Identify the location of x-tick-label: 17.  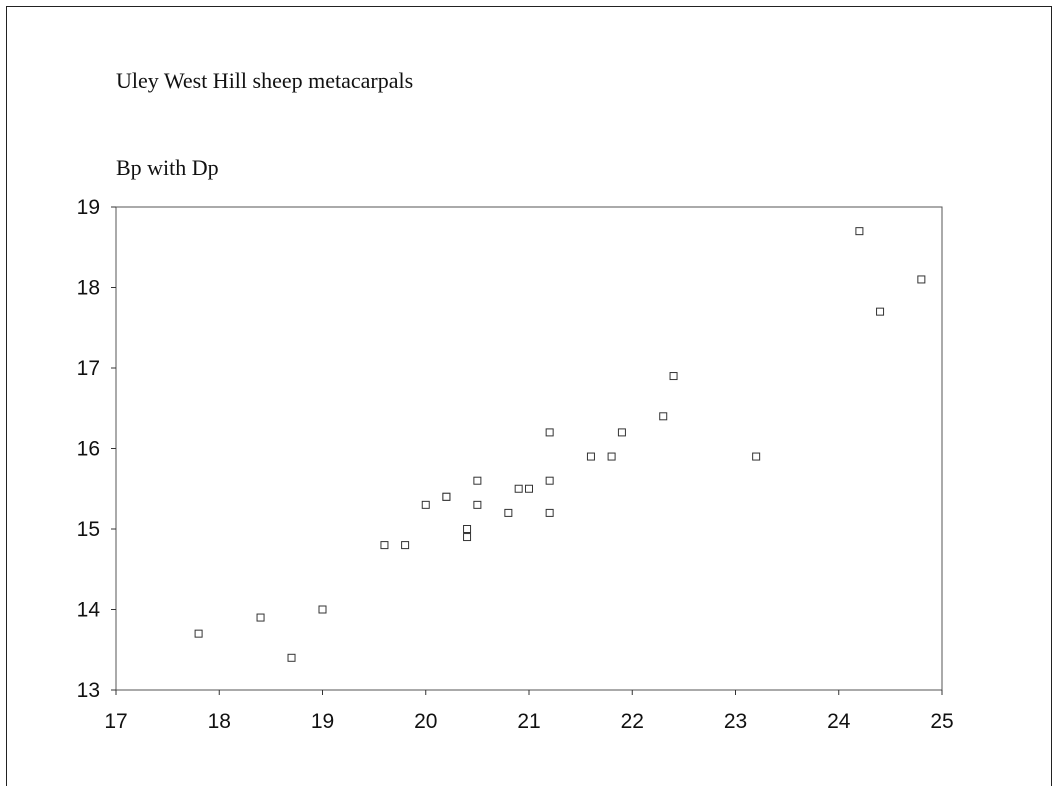
(115, 721).